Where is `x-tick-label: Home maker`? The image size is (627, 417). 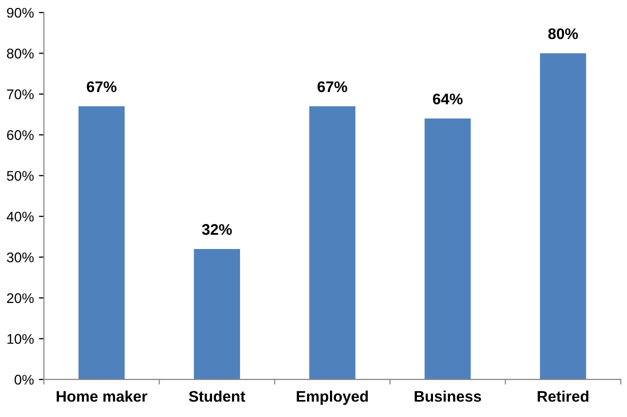
x-tick-label: Home maker is located at coordinates (102, 396).